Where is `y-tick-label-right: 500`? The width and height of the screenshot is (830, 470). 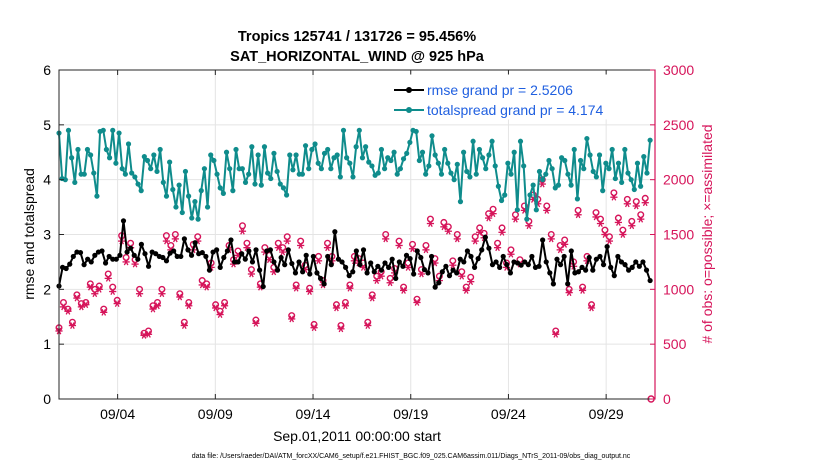
y-tick-label-right: 500 is located at coordinates (675, 344).